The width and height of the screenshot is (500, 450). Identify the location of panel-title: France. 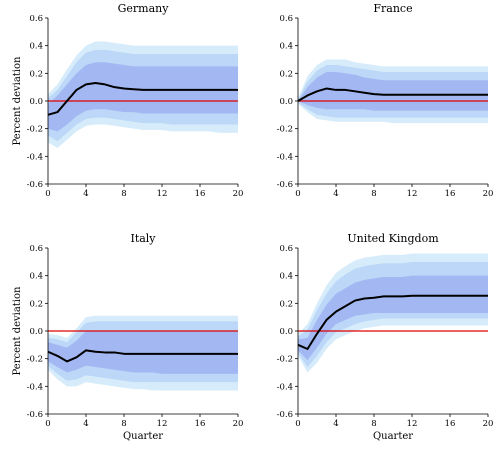
(392, 8).